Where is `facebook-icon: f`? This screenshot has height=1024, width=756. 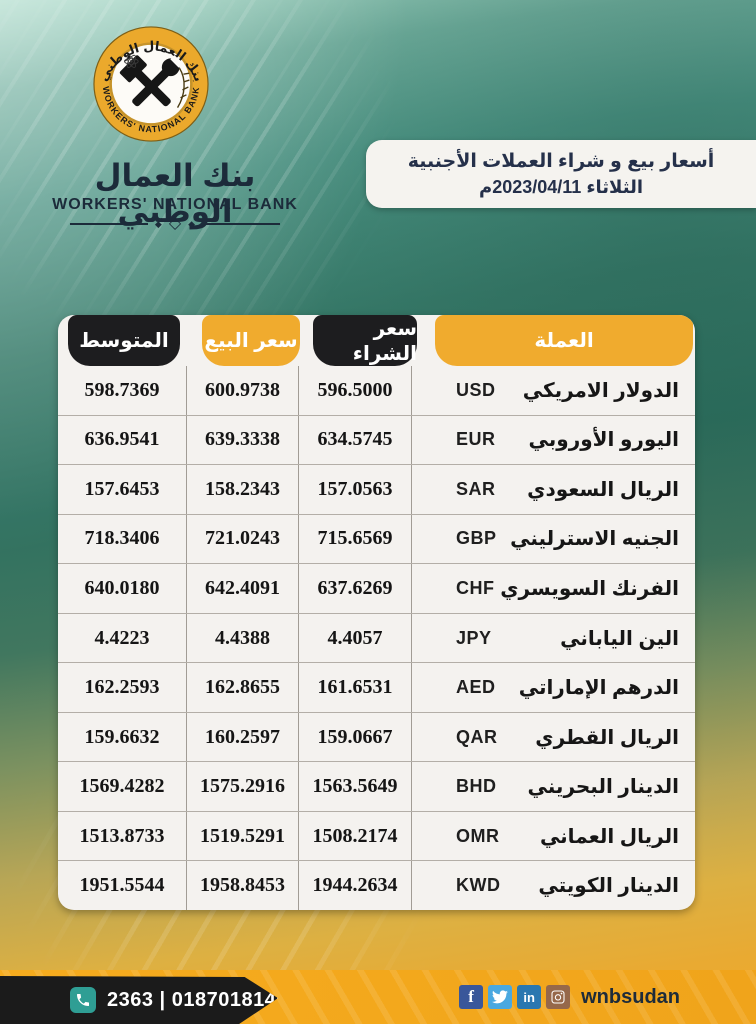 facebook-icon: f is located at coordinates (471, 997).